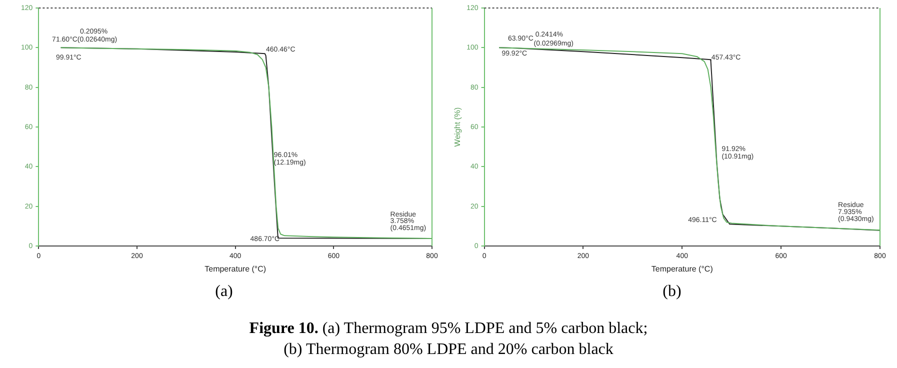 This screenshot has width=897, height=368. Describe the element at coordinates (448, 350) in the screenshot. I see `text: (b) Thermogram 80% LDPE and 20% carbon black` at that location.